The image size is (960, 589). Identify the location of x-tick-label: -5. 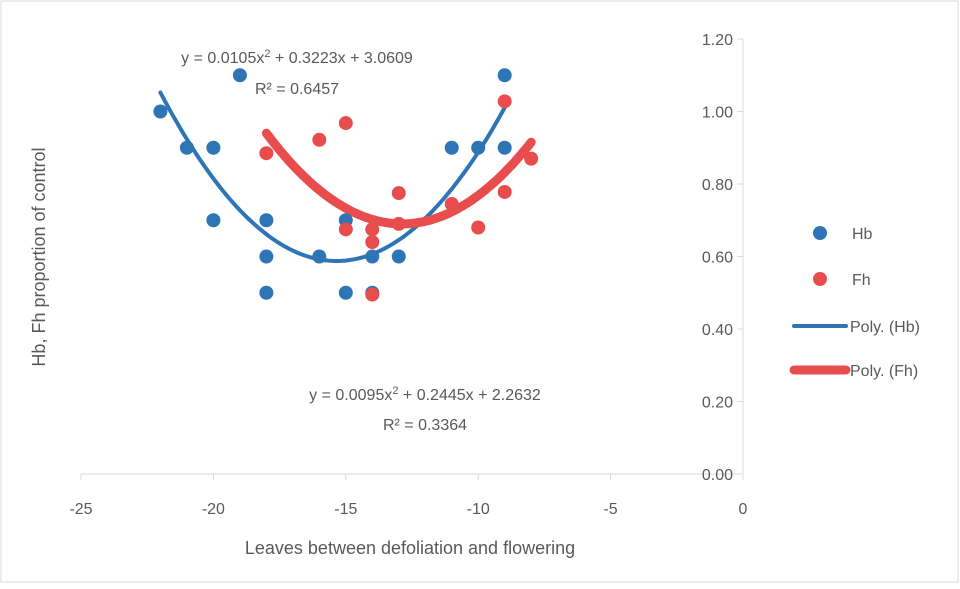
(610, 509).